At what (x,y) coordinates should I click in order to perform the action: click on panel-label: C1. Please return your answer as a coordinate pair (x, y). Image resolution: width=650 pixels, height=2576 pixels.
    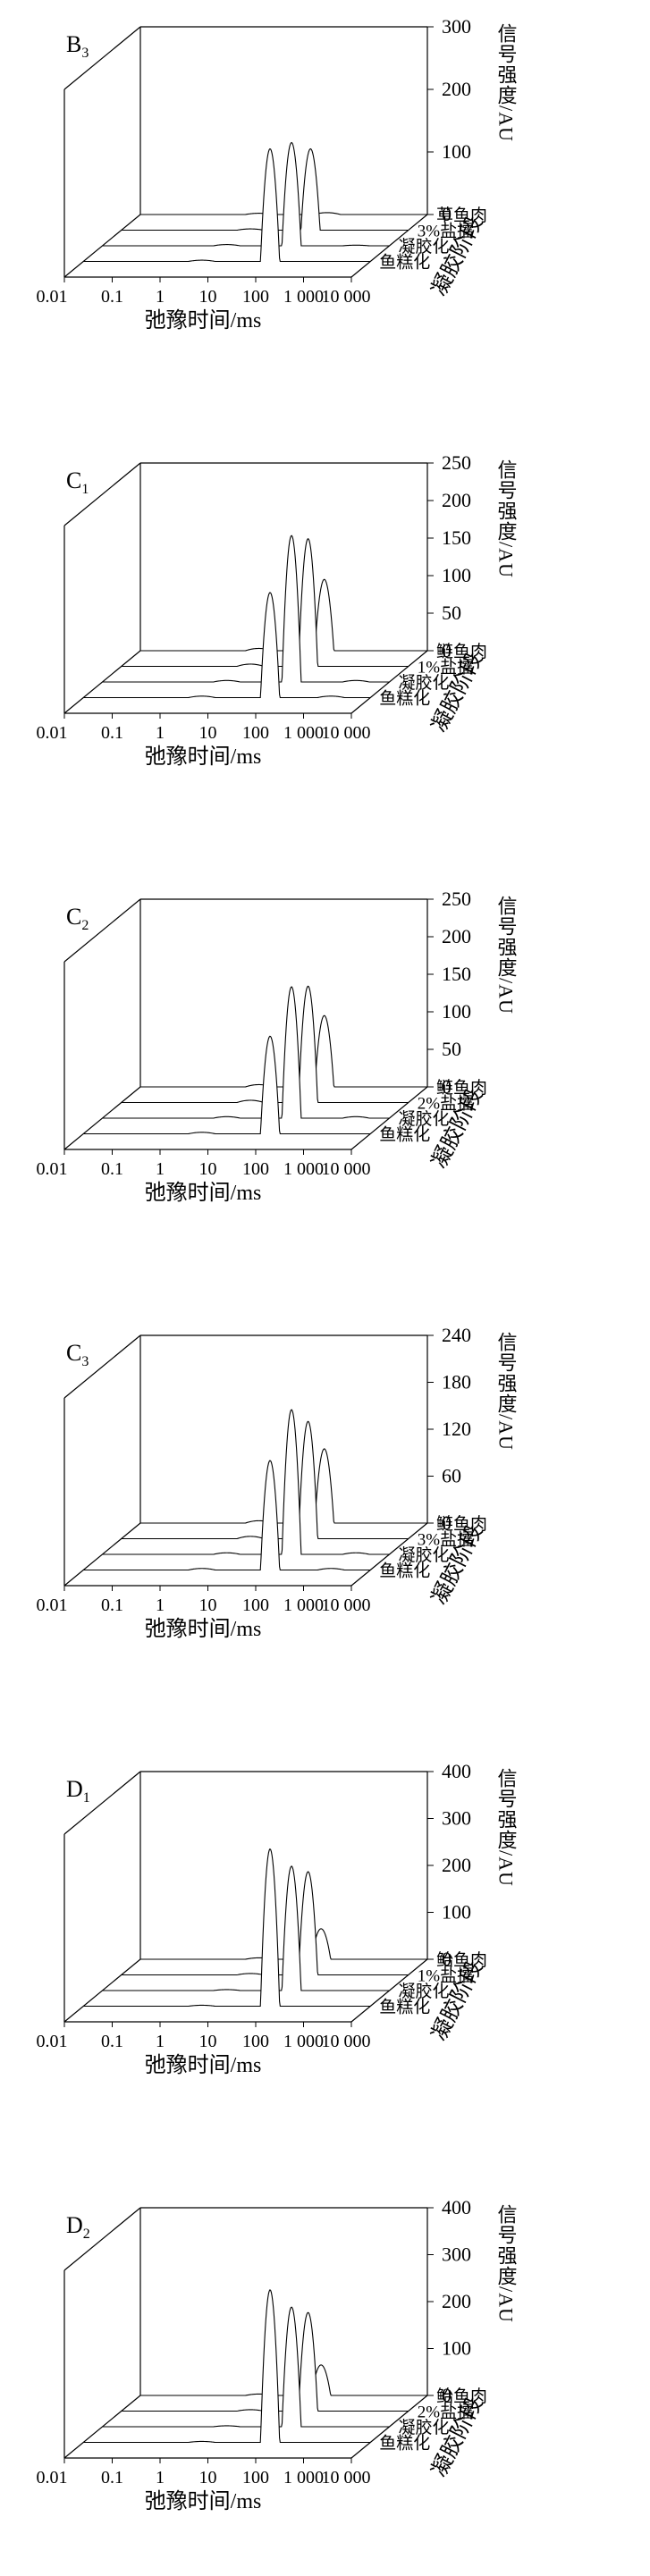
    Looking at the image, I should click on (77, 482).